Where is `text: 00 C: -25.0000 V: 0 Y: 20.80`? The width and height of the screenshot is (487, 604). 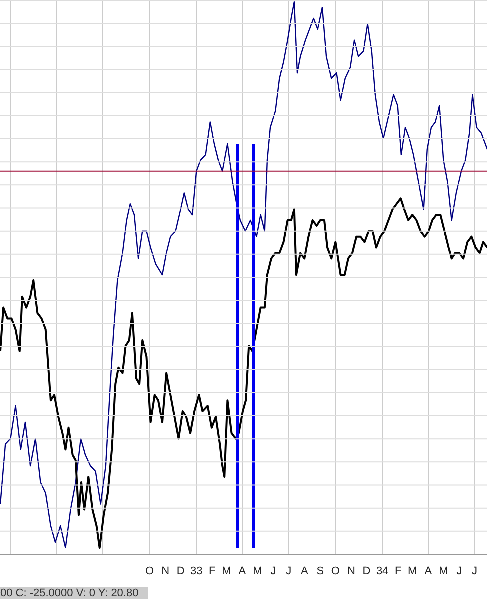 text: 00 C: -25.0000 V: 0 Y: 20.80 is located at coordinates (69, 594).